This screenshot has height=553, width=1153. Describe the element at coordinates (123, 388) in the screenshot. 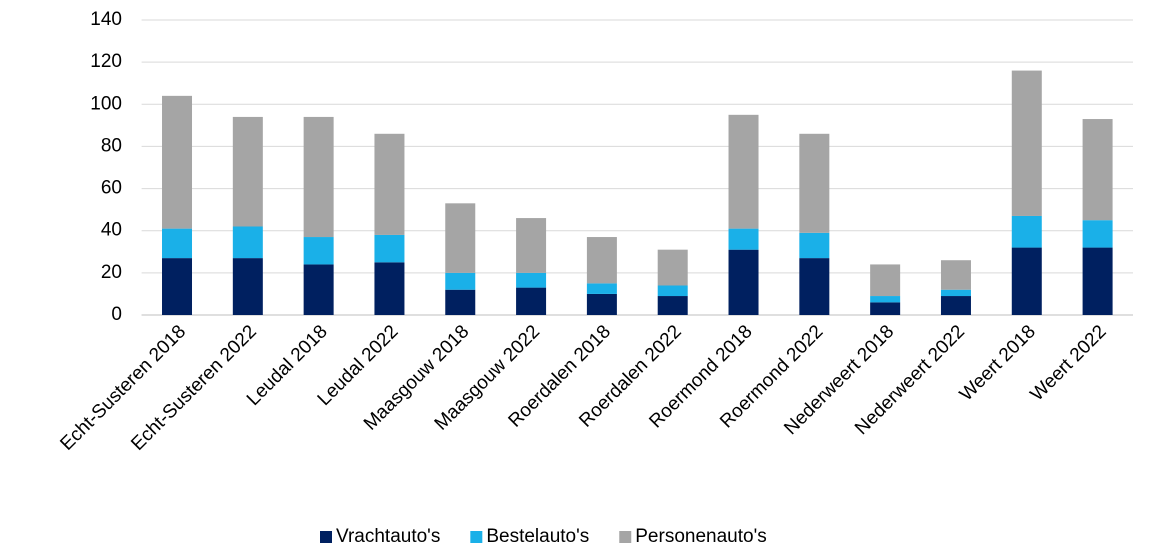

I see `x-tick-label: Echt-Susteren 2018` at that location.